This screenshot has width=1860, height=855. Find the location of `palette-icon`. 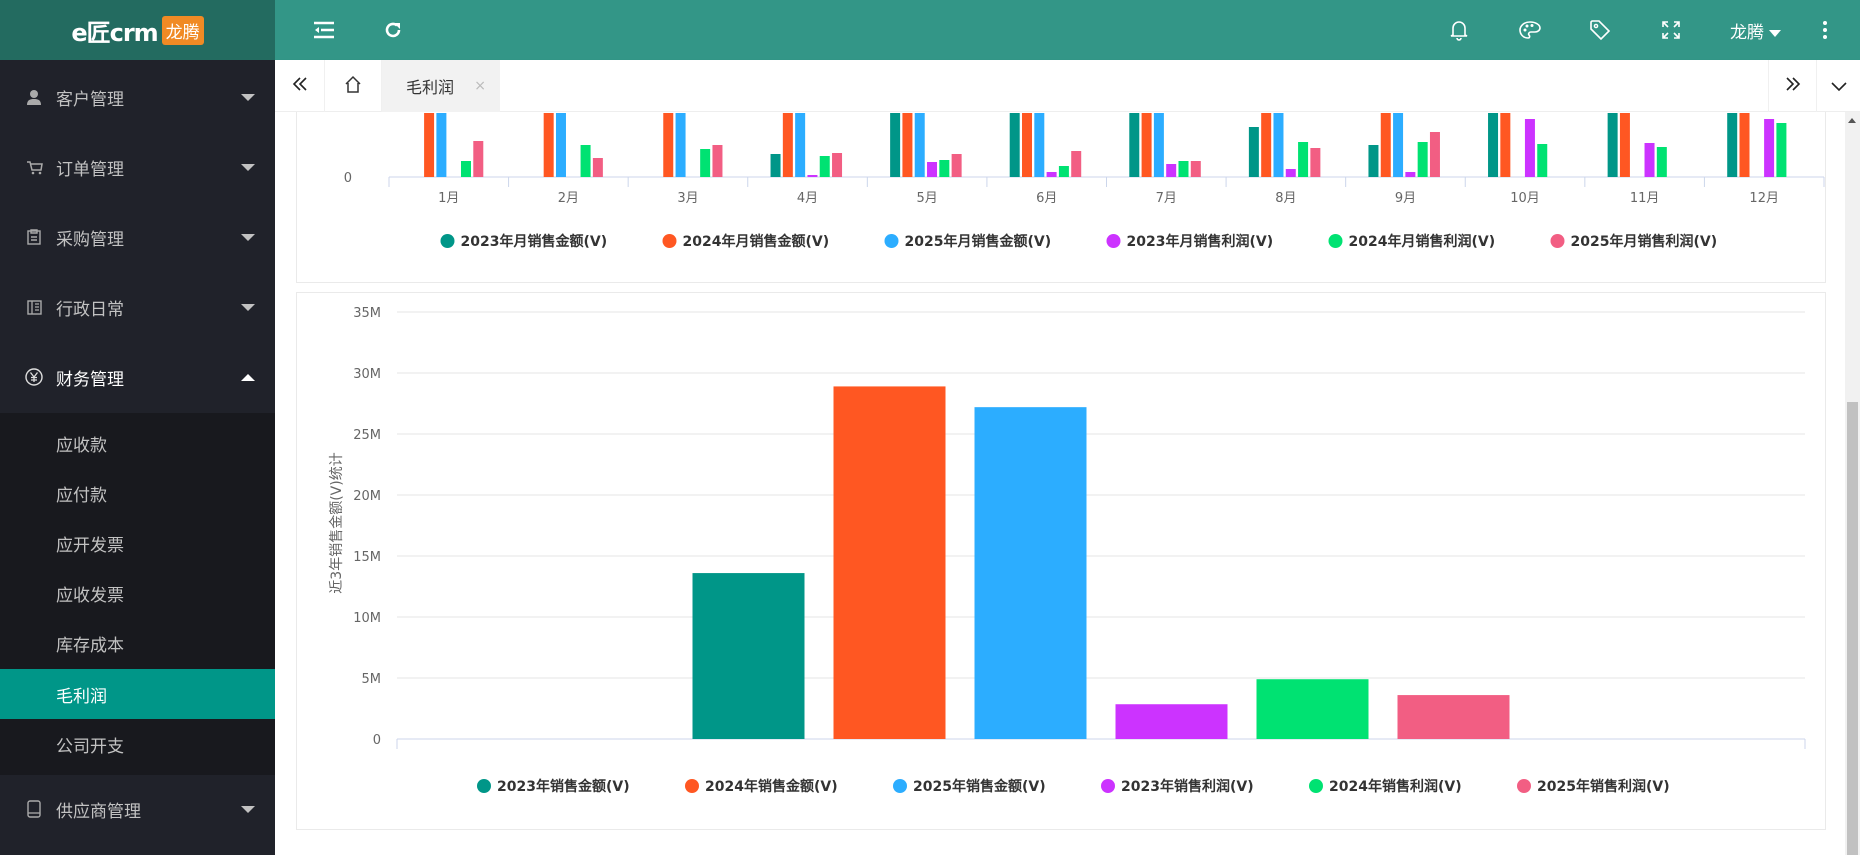

palette-icon is located at coordinates (1530, 30).